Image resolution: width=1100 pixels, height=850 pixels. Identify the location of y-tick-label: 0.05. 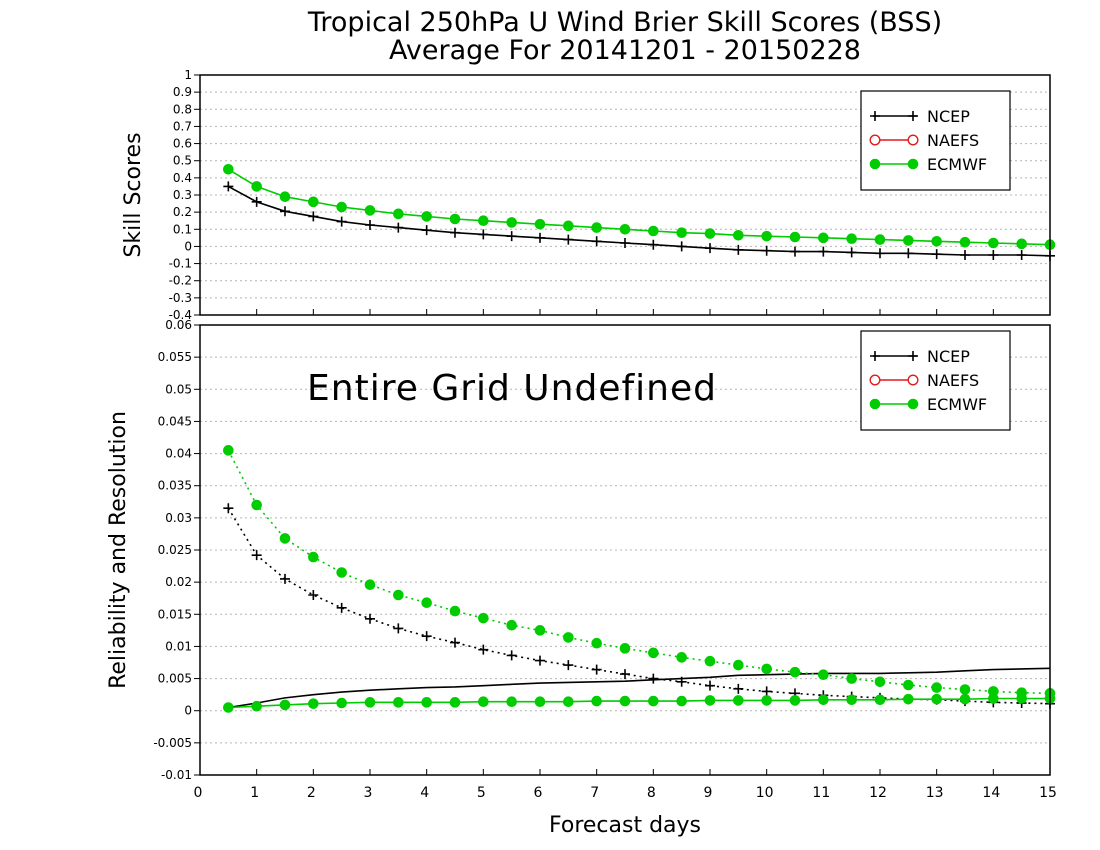
(178, 389).